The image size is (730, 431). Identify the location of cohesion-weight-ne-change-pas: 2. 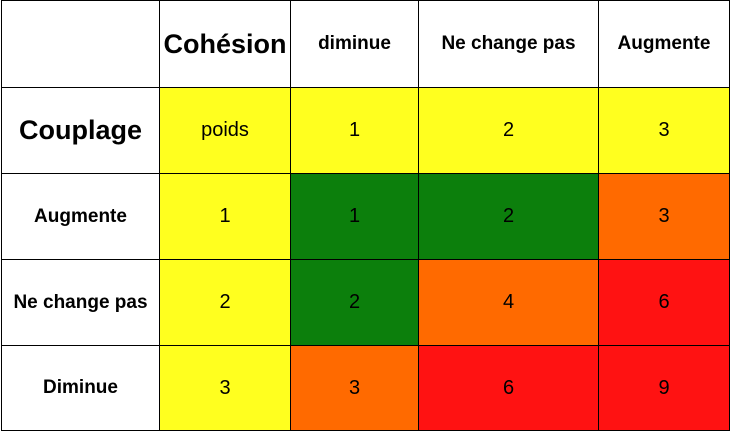
(508, 130).